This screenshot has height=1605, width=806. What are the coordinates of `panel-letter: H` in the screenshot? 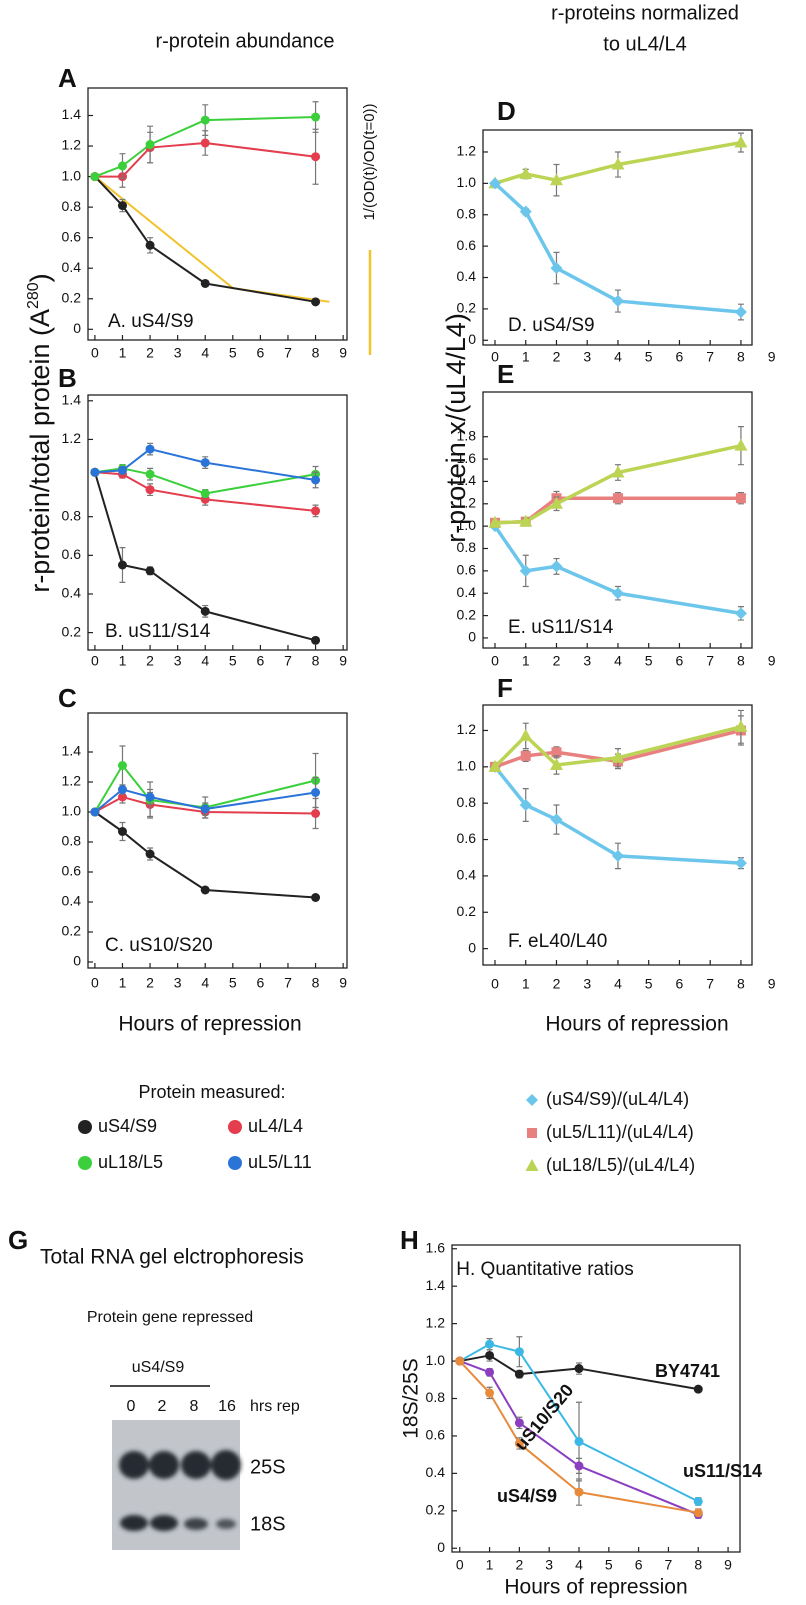 It's located at (409, 1240).